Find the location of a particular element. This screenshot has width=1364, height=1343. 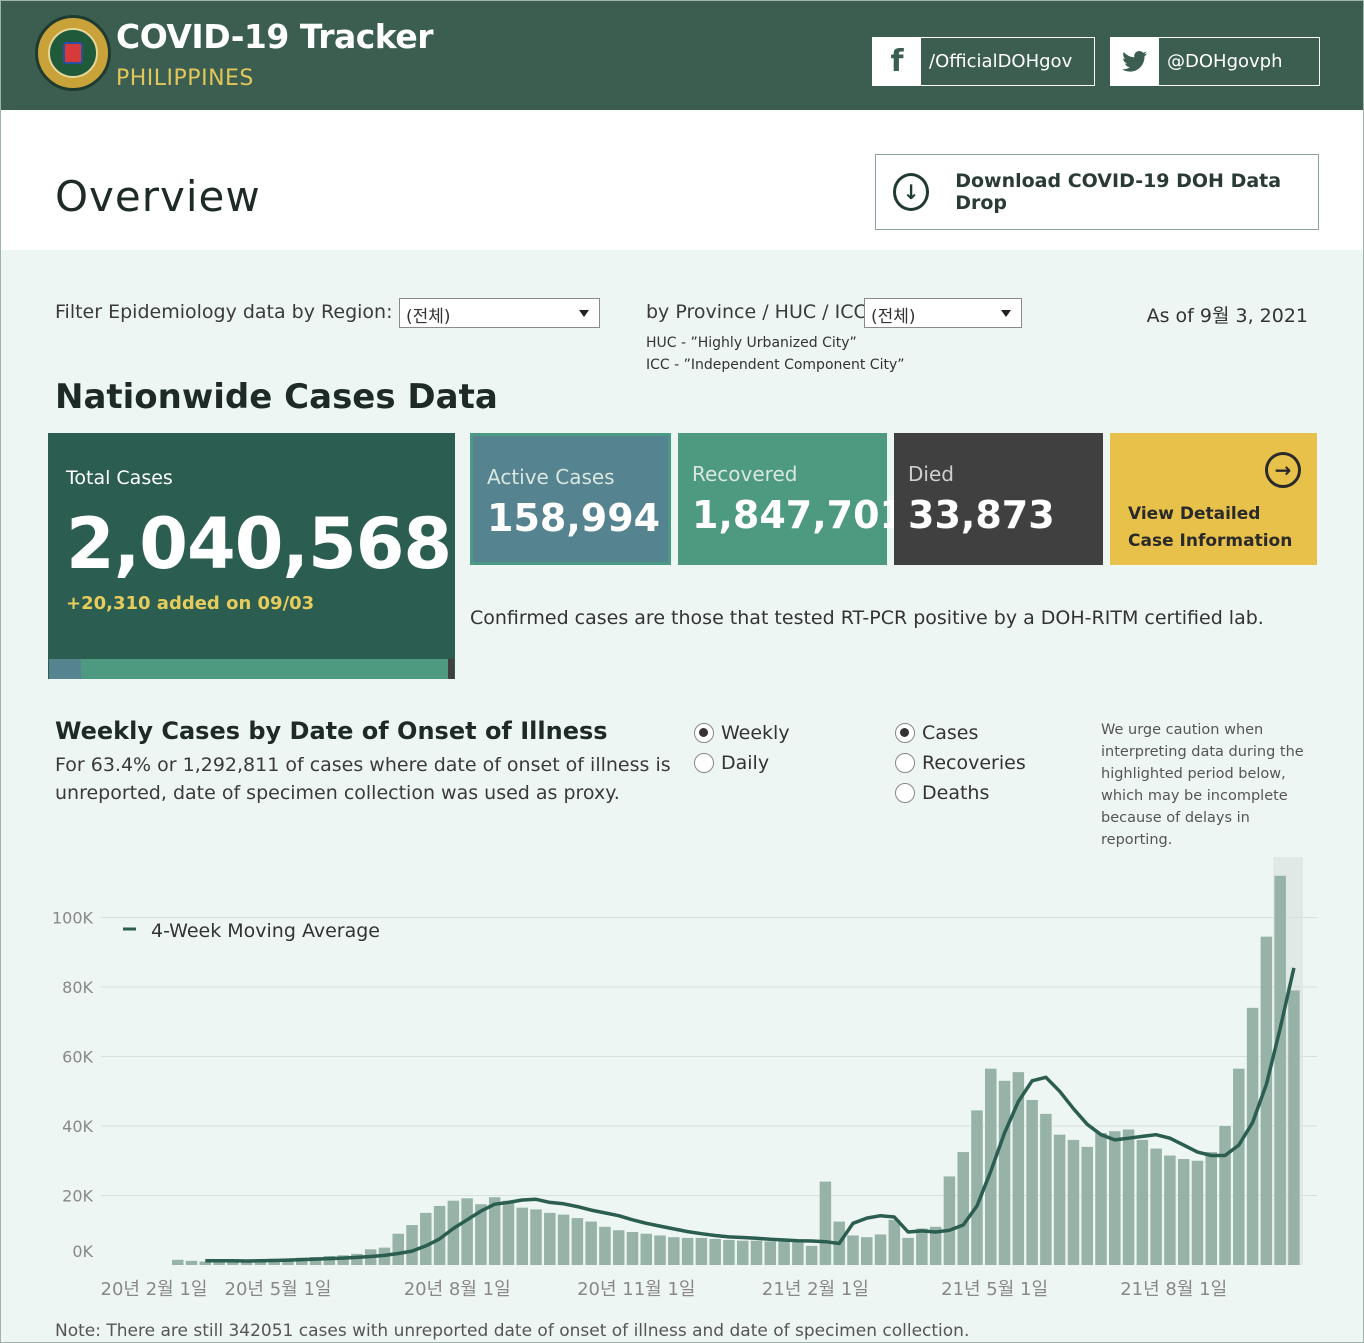

radio-recoveries-label: Recoveries is located at coordinates (974, 763).